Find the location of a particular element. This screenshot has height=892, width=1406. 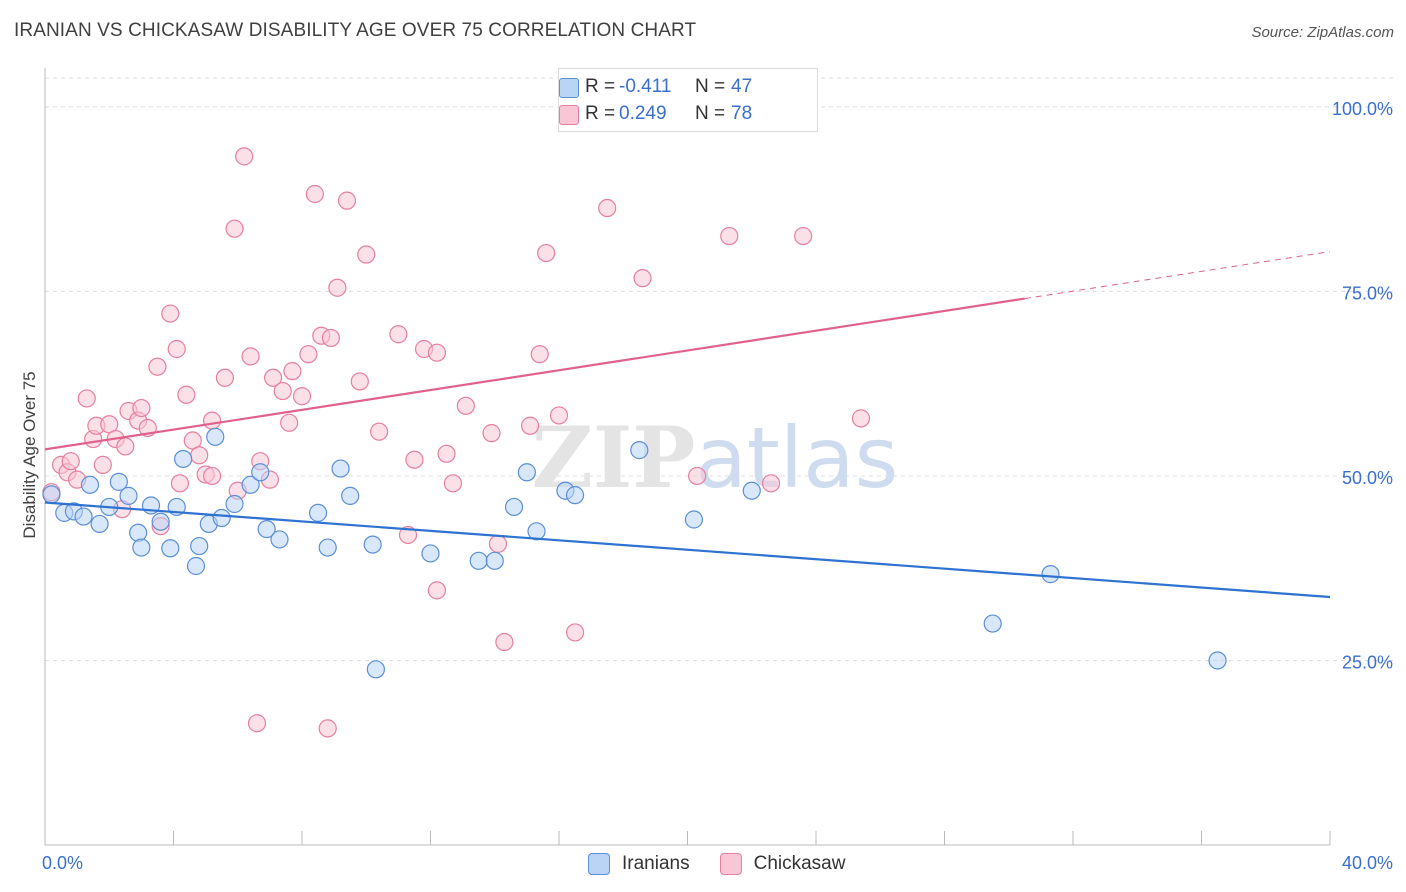

legend-item-iranians: Iranians is located at coordinates (639, 864).